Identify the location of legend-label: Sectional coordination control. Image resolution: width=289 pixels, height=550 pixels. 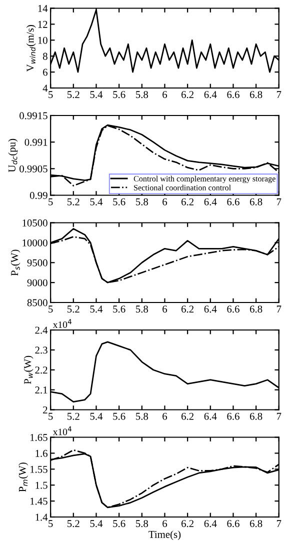
(182, 187).